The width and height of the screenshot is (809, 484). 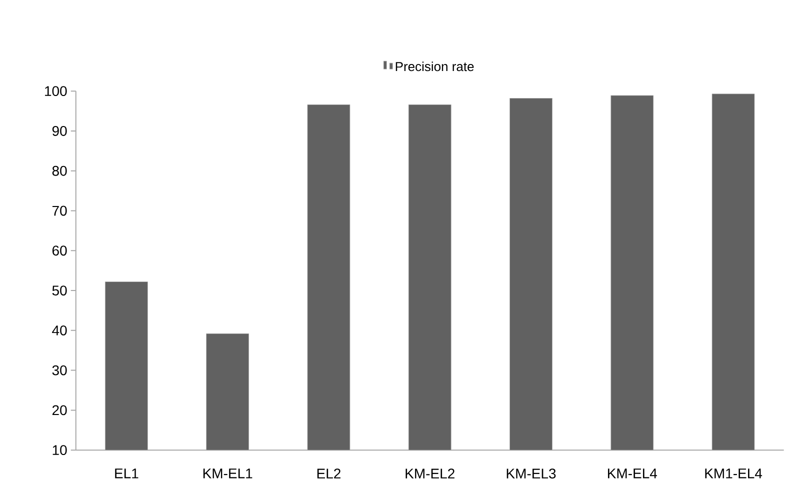 I want to click on y-tick-label: 10, so click(x=59, y=450).